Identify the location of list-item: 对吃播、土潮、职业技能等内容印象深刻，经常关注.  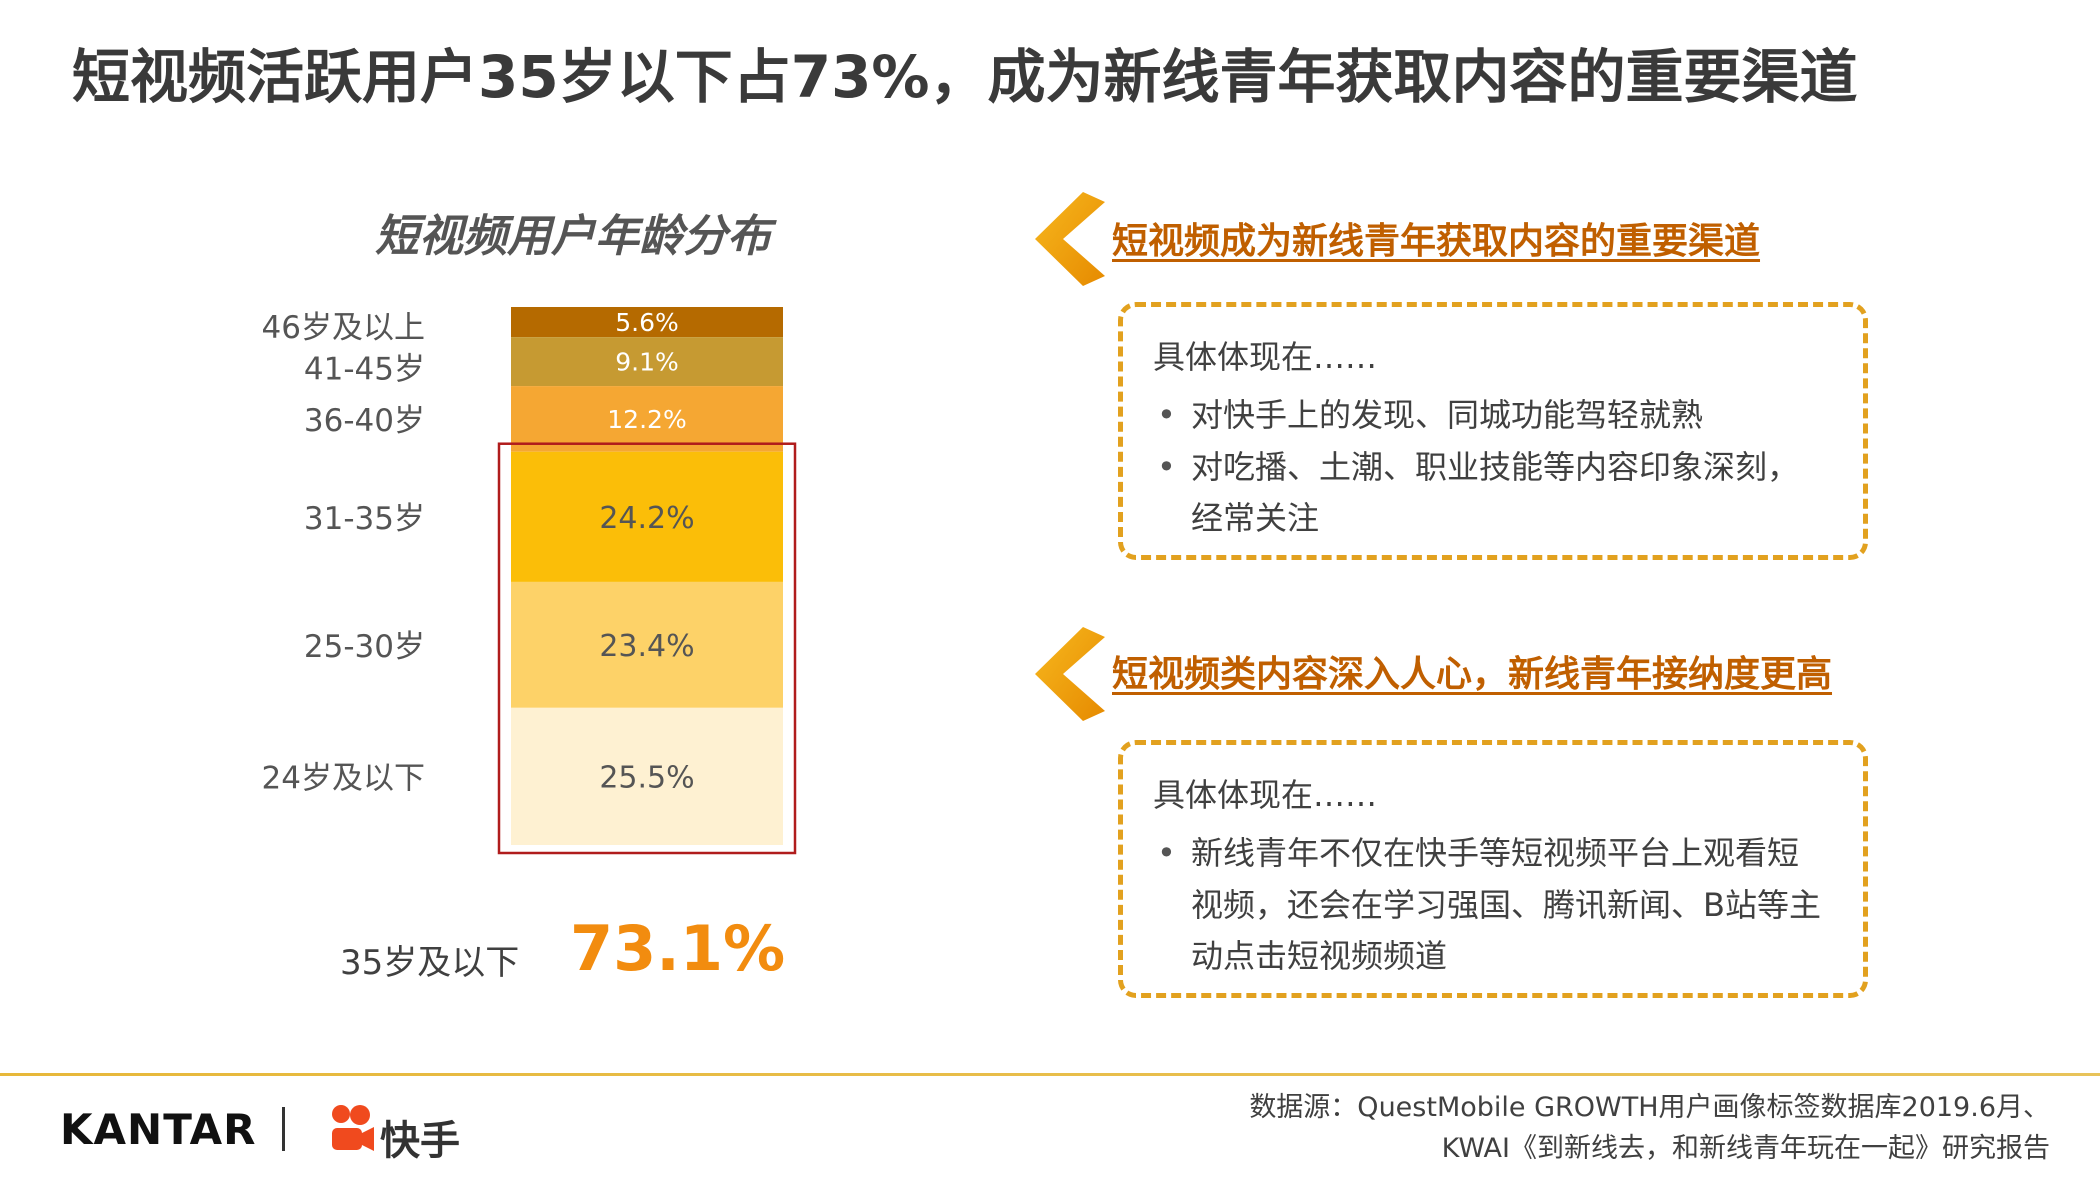
(1488, 494).